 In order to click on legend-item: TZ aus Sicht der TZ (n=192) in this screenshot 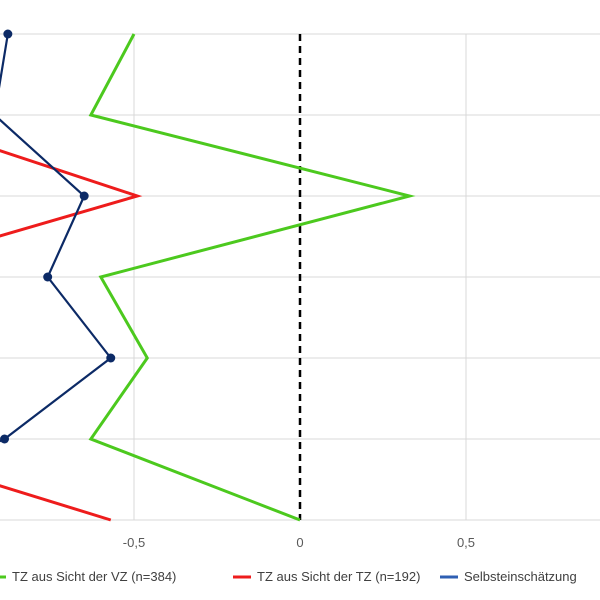, I will do `click(326, 576)`.